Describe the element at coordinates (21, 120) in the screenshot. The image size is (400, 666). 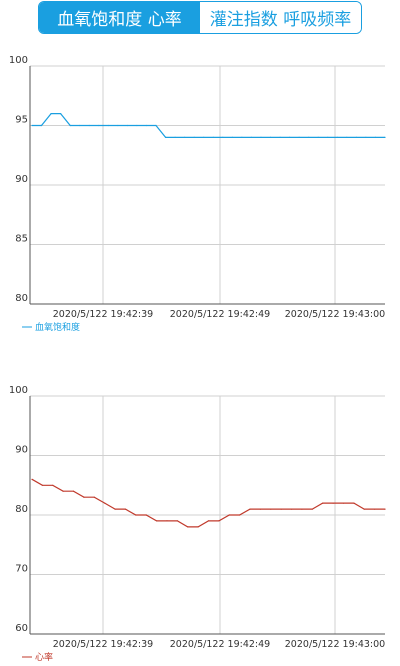
I see `y-tick-label: 95` at that location.